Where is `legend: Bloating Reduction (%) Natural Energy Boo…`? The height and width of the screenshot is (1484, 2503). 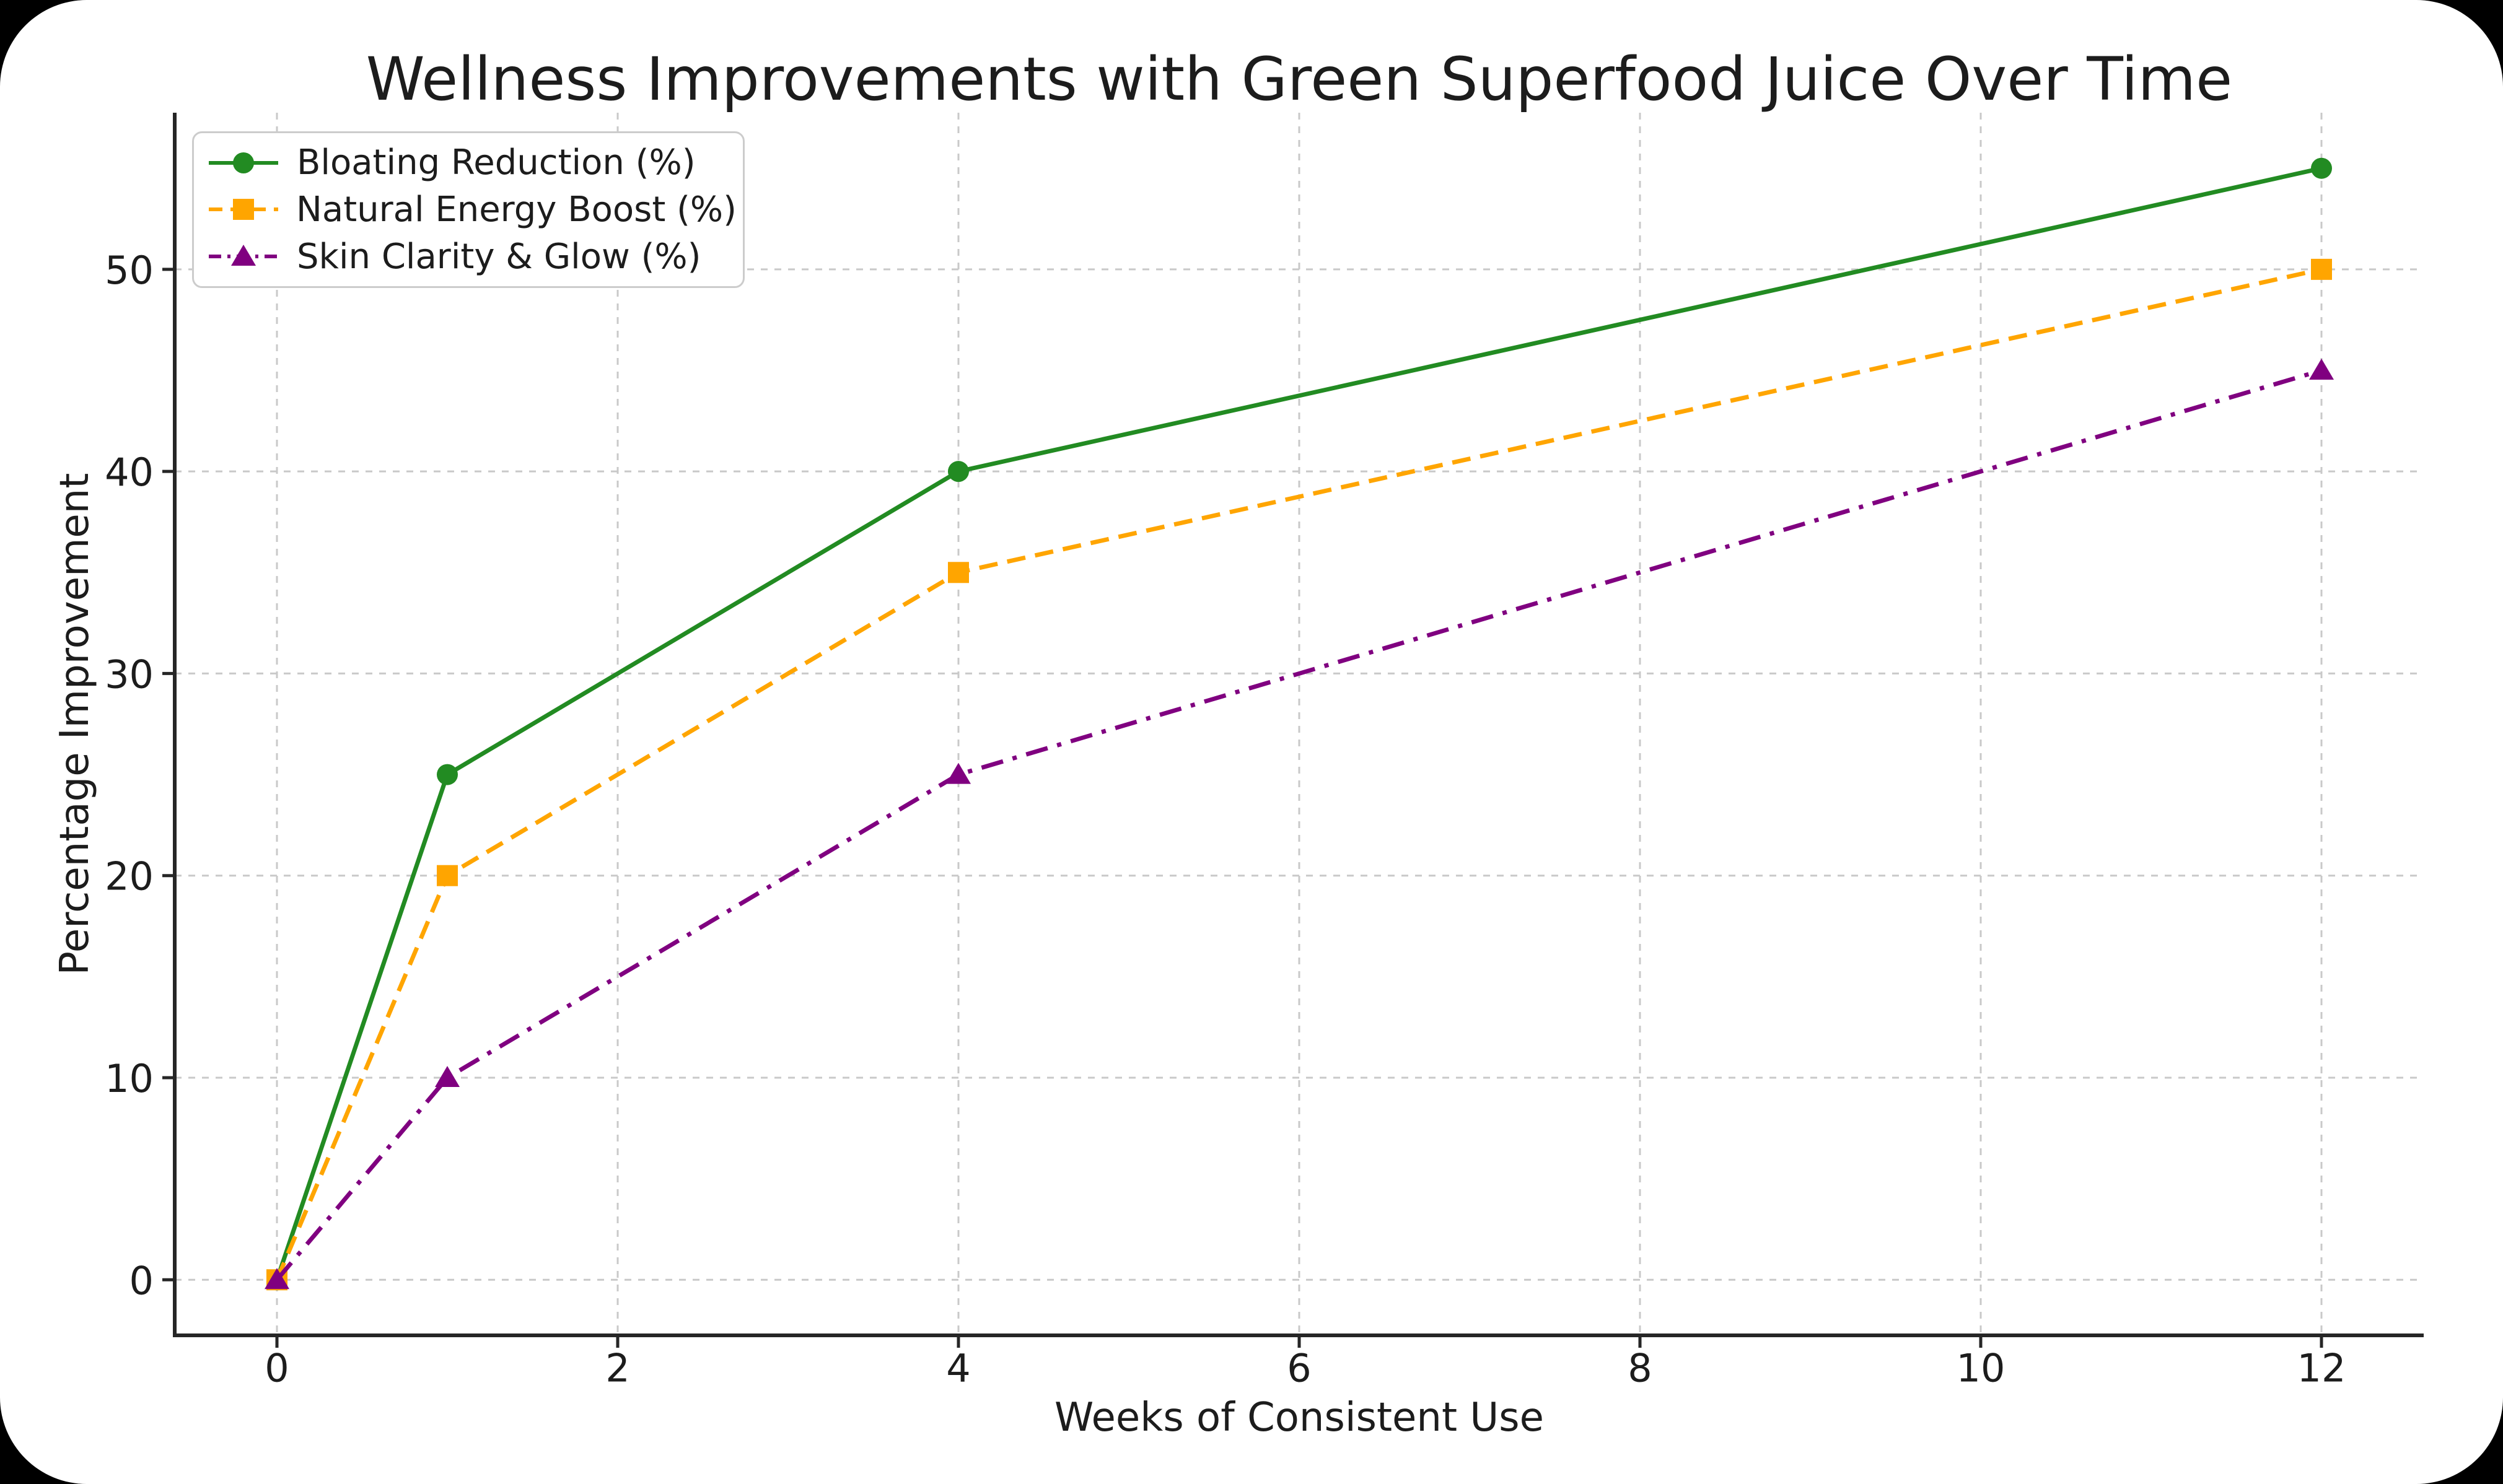
legend: Bloating Reduction (%) Natural Energy Boo… is located at coordinates (468, 209).